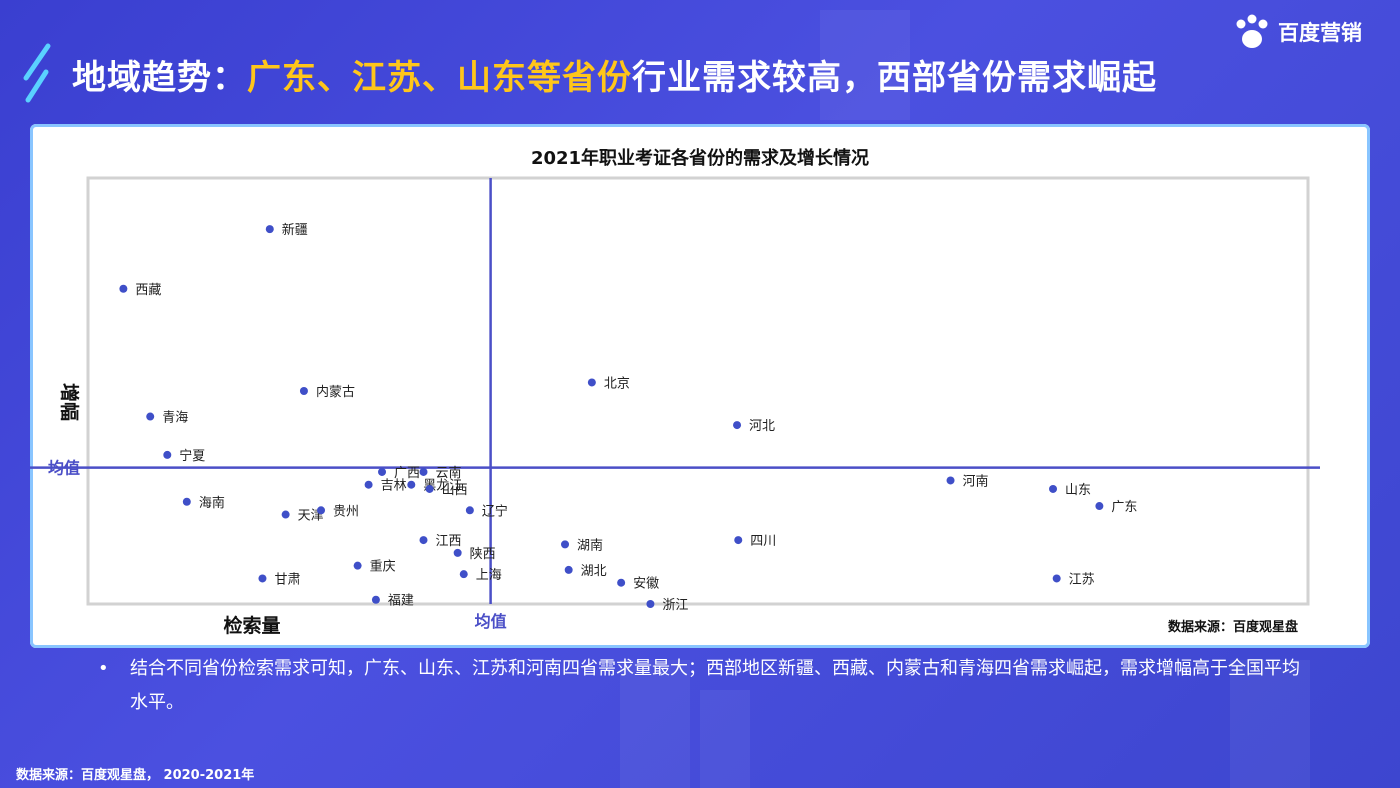 This screenshot has width=1400, height=788. I want to click on point-label-重庆: 重庆, so click(383, 567).